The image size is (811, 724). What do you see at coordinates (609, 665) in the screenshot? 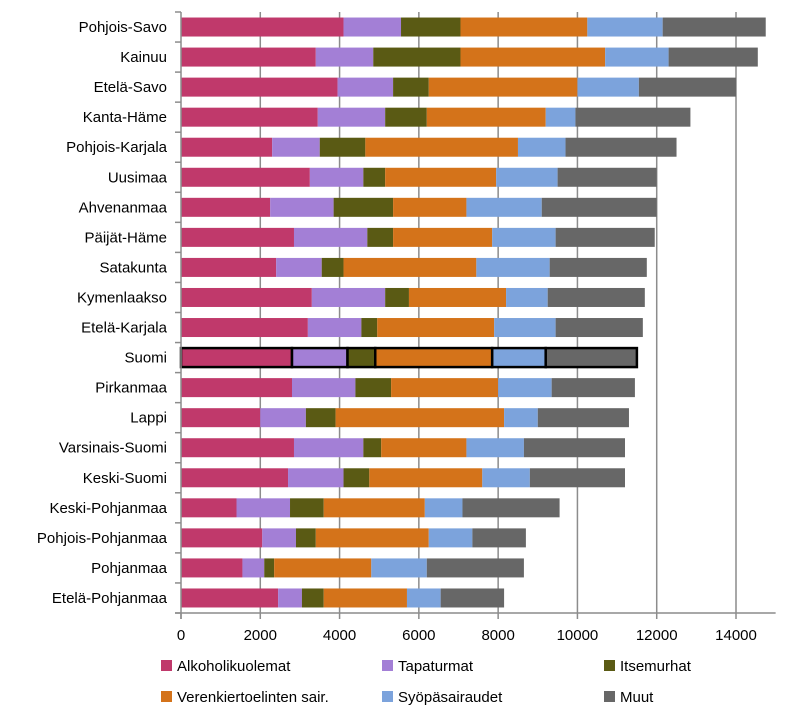
I see `legend-swatch-itsemurhat` at bounding box center [609, 665].